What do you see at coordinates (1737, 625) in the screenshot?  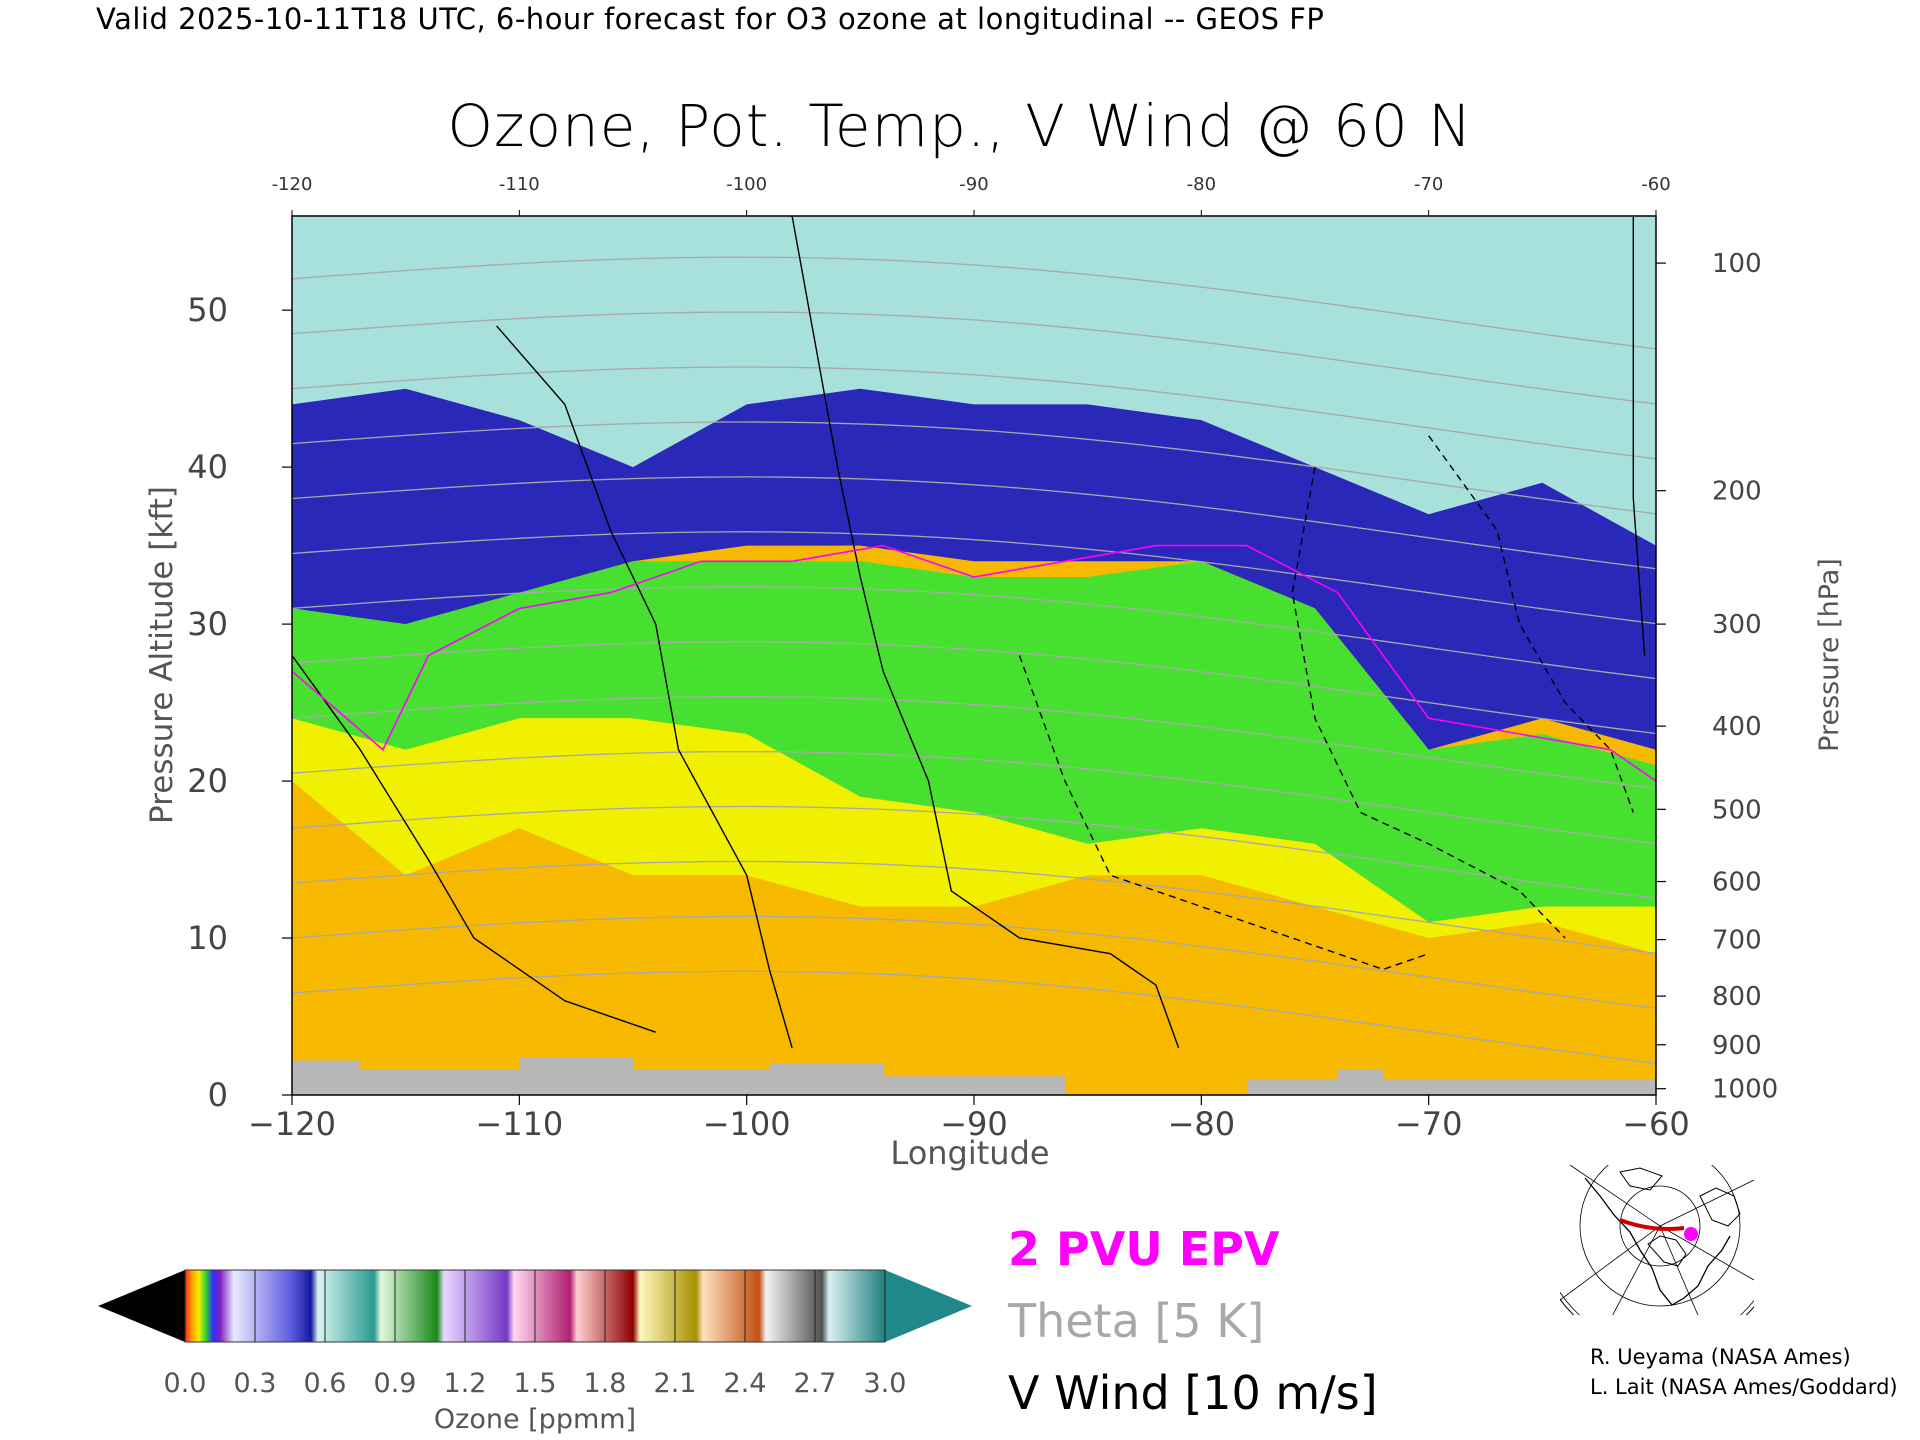 I see `y-right-tick-label: 300` at bounding box center [1737, 625].